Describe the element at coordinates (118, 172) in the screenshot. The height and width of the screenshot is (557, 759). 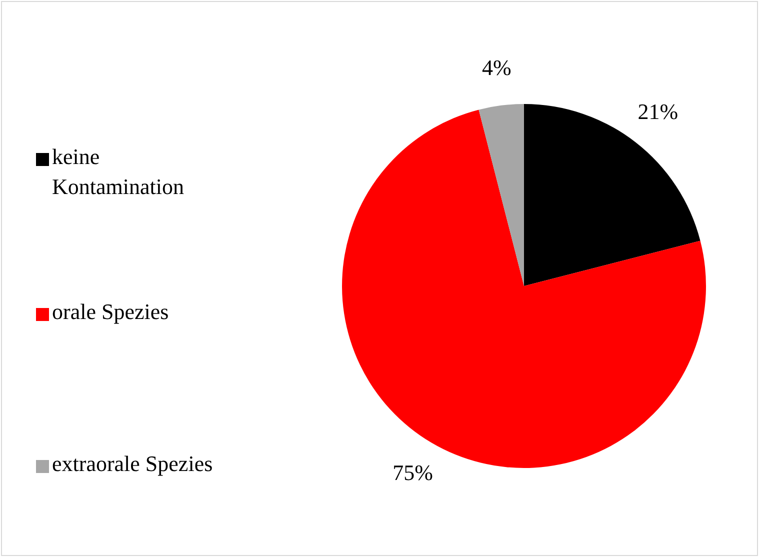
I see `legend-label: keine Kontamination` at that location.